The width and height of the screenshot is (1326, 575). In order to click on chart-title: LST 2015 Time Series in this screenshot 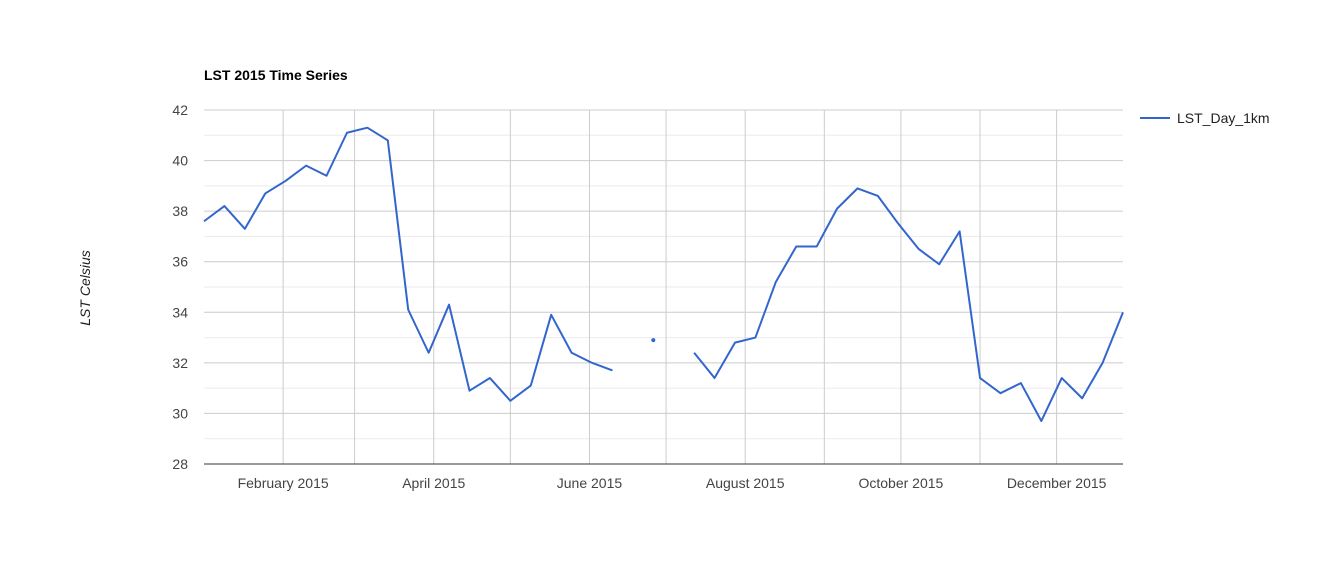, I will do `click(276, 75)`.